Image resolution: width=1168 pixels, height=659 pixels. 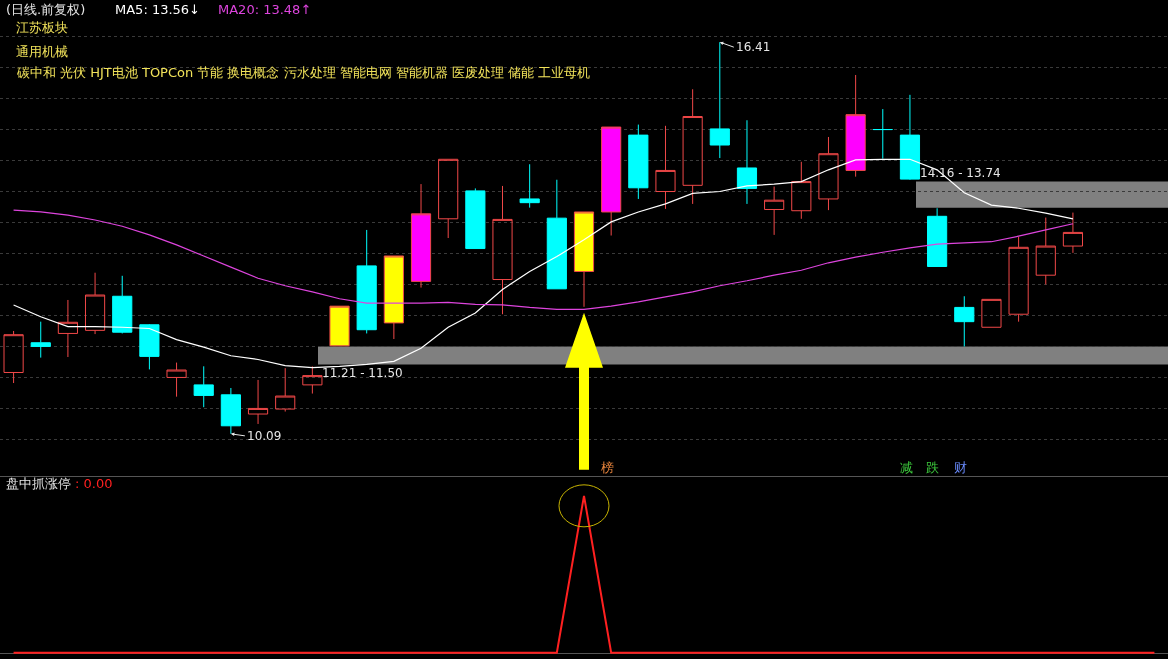 I want to click on band-label: 11.21 - 11.50, so click(x=362, y=373).